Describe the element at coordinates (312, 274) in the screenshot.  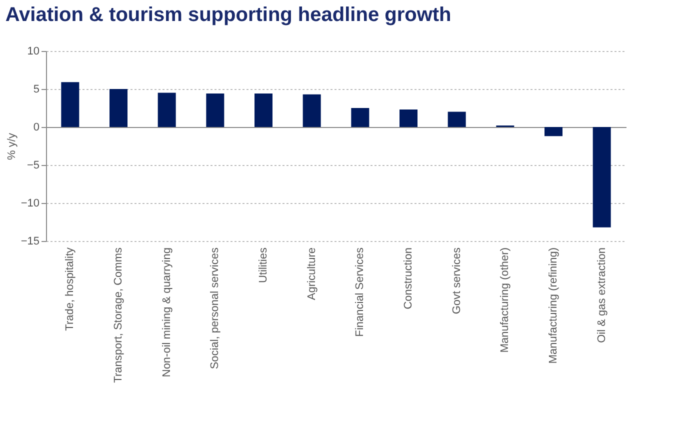
I see `x-tick-label: Agriculture` at that location.